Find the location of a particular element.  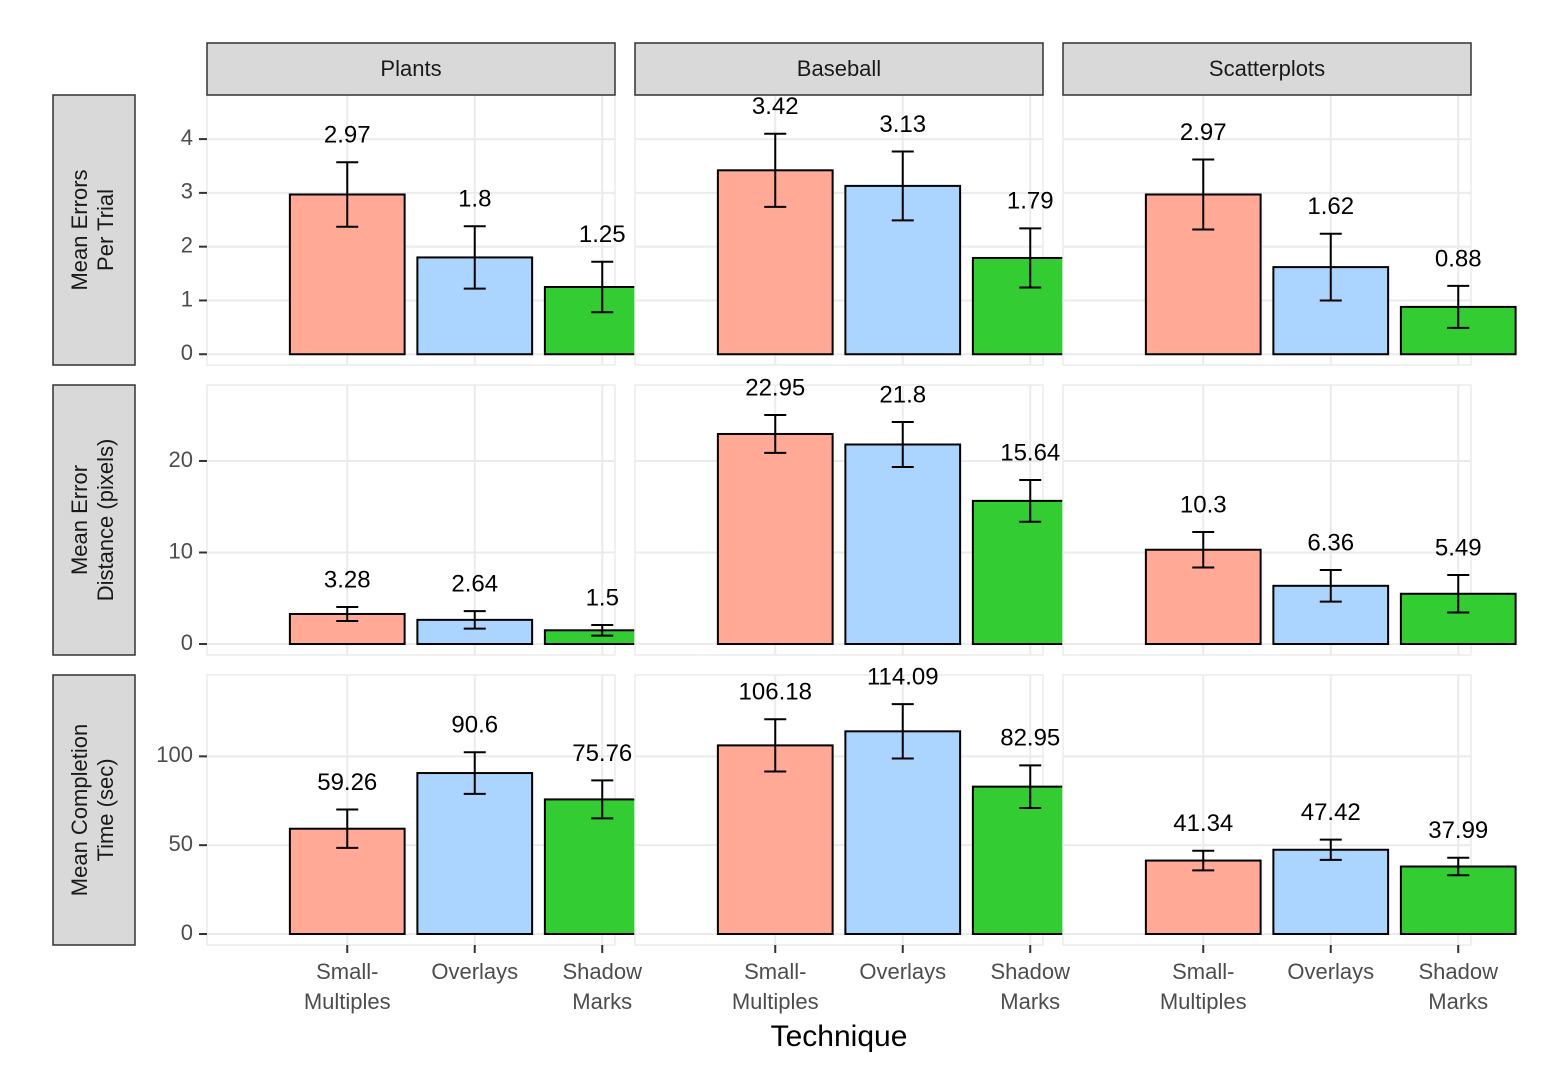

value-label: 0.88 is located at coordinates (1458, 258).